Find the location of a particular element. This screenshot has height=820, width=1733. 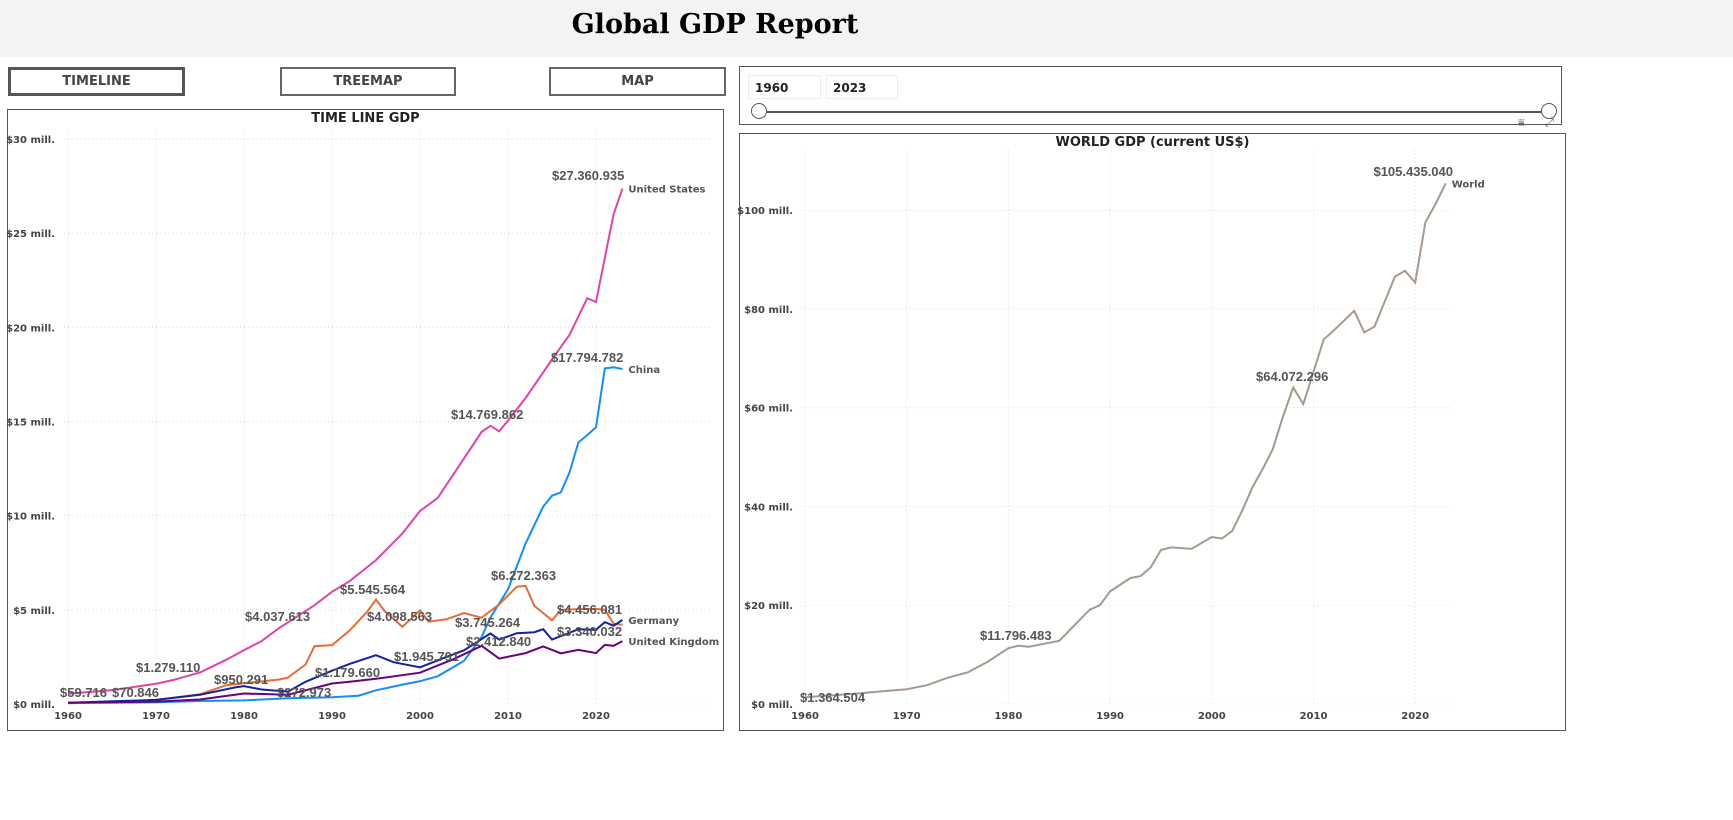

series-end-label: Germany is located at coordinates (653, 621).